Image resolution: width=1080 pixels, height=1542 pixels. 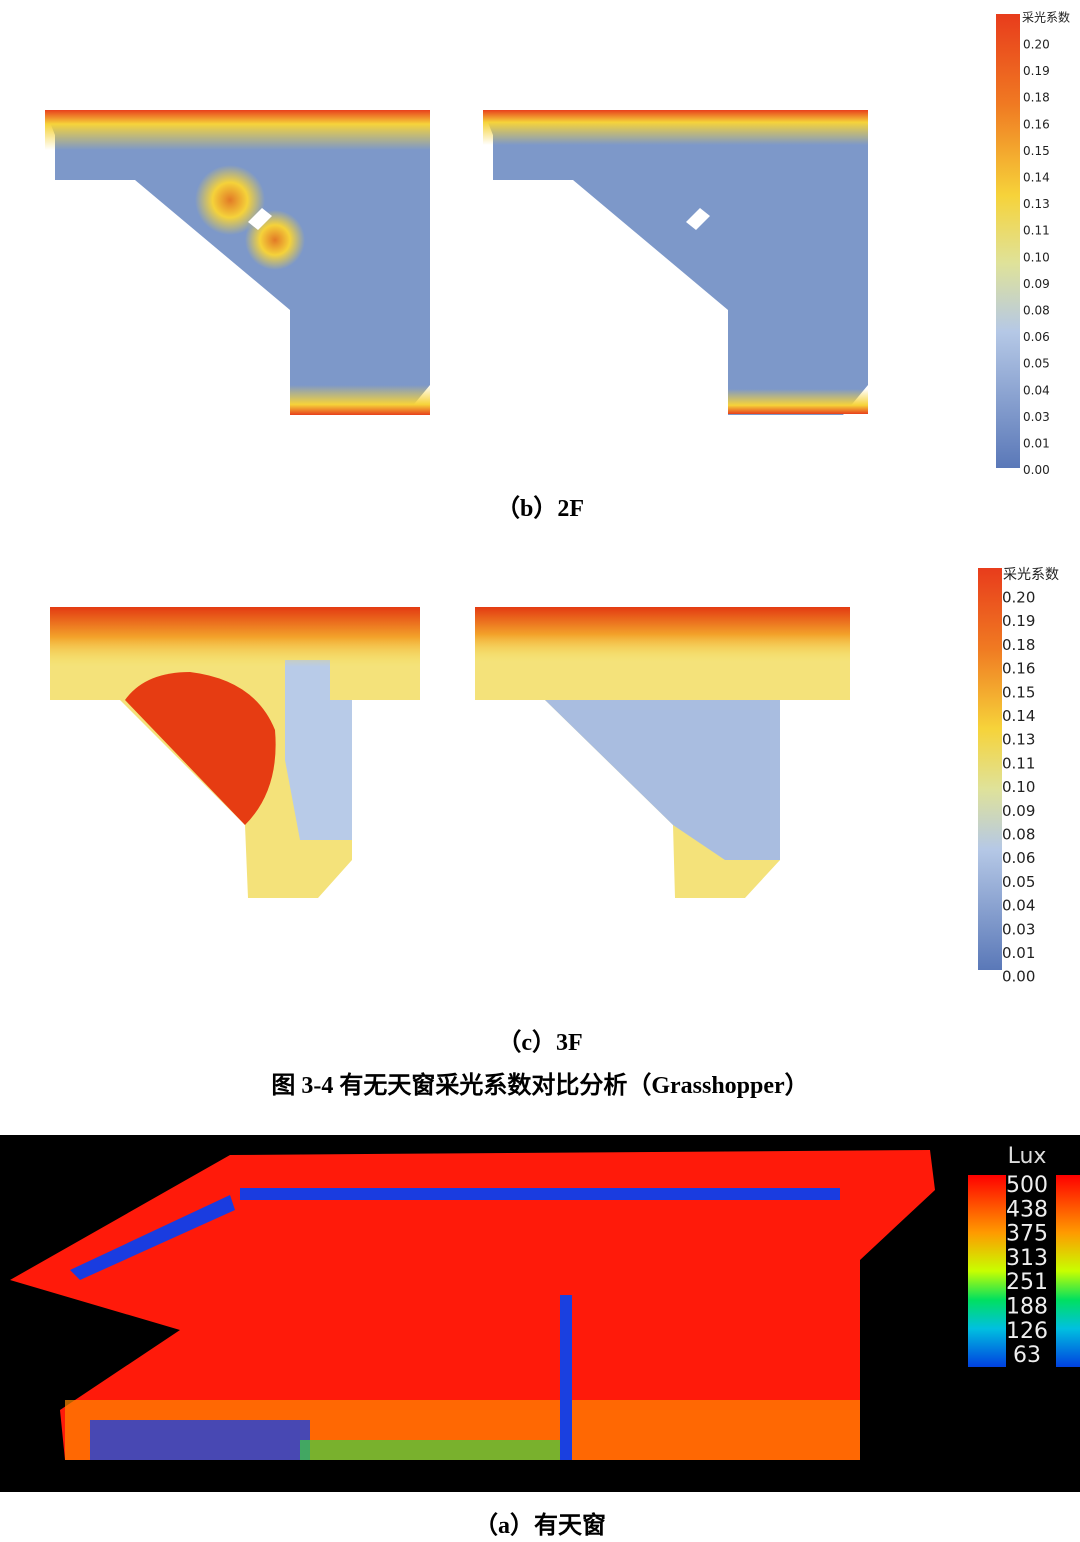 I want to click on legend-label: 251, so click(x=1027, y=1282).